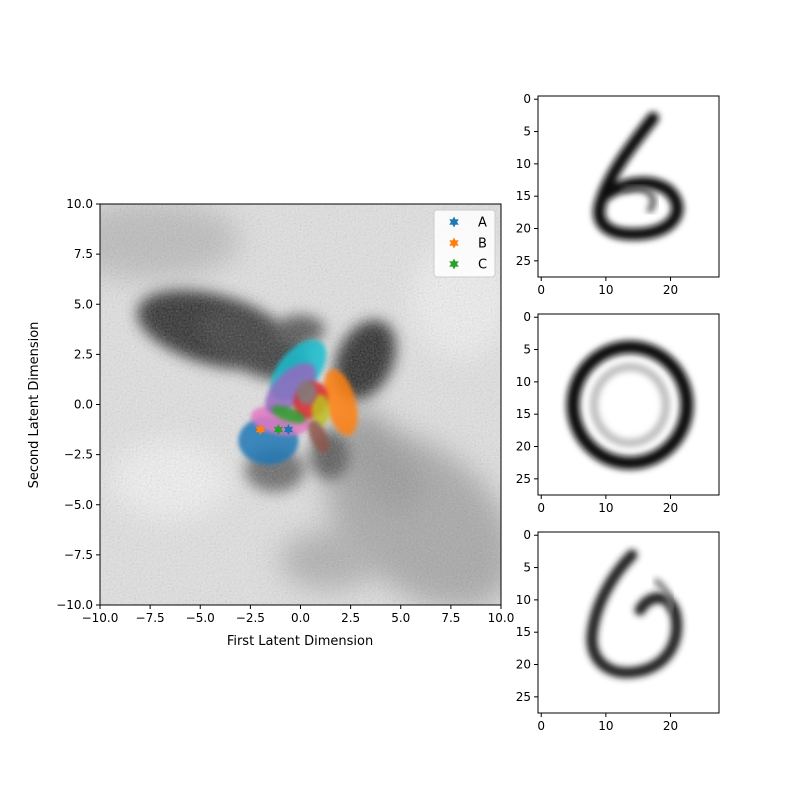  What do you see at coordinates (278, 430) in the screenshot?
I see `marker-c` at bounding box center [278, 430].